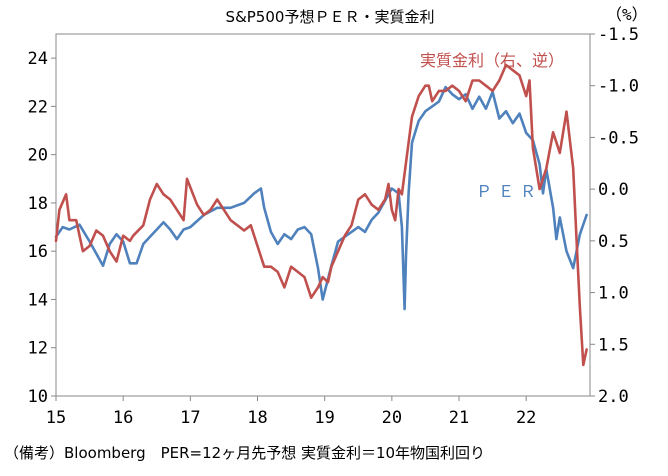  I want to click on right-tick-label: 0.5, so click(613, 242).